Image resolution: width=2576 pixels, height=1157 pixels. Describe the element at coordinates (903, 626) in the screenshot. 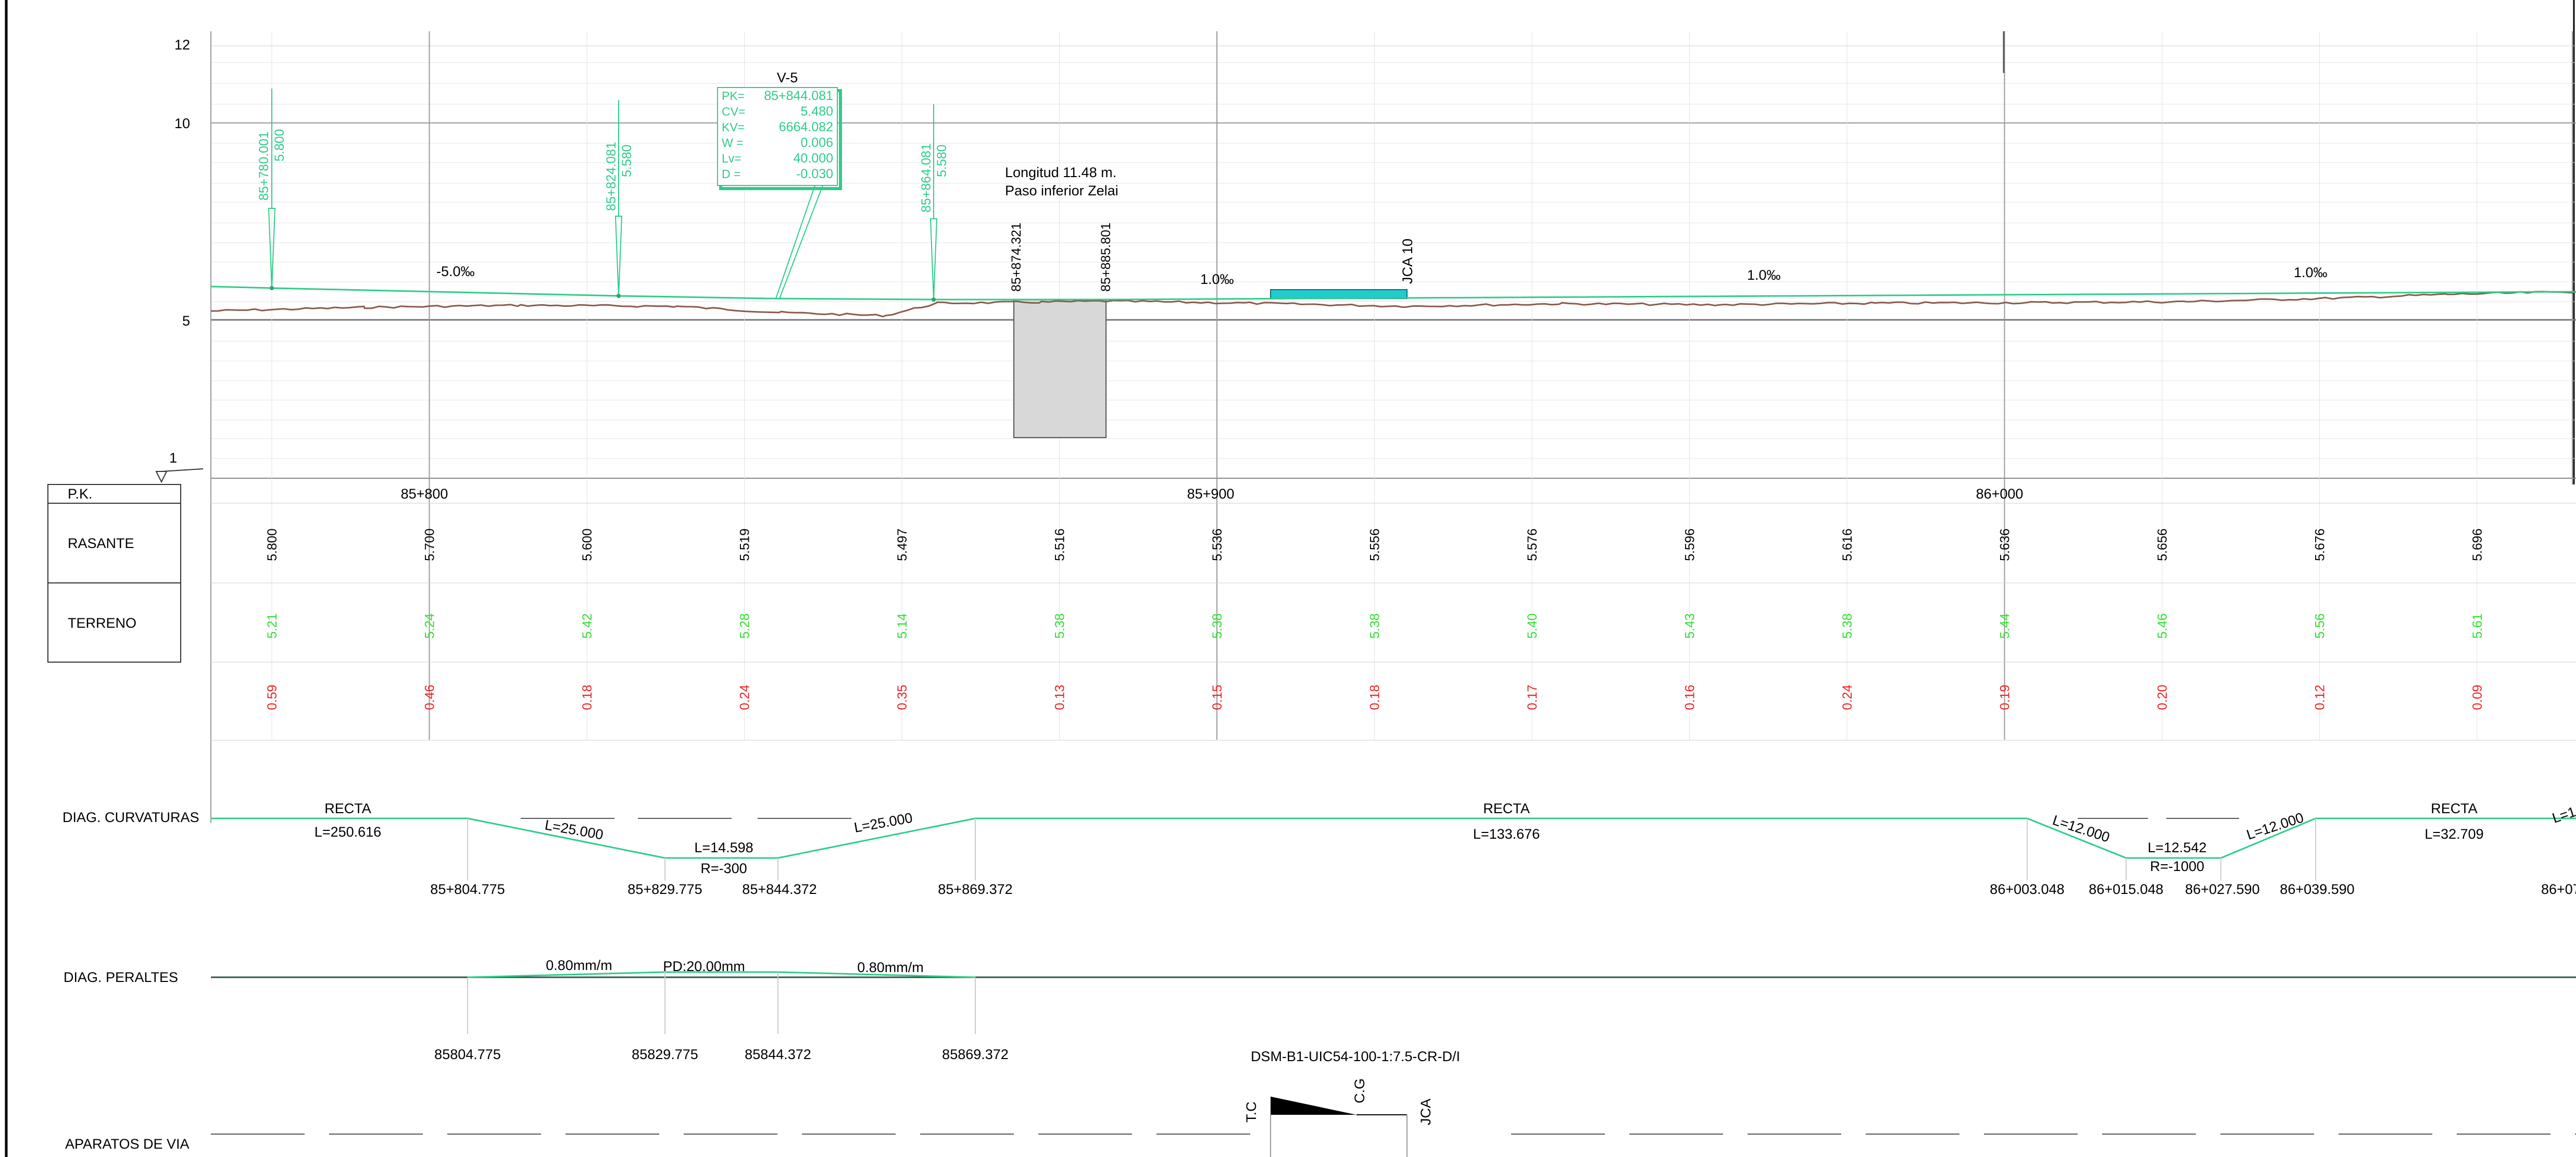

I see `terreno-value-4: 5.14` at that location.